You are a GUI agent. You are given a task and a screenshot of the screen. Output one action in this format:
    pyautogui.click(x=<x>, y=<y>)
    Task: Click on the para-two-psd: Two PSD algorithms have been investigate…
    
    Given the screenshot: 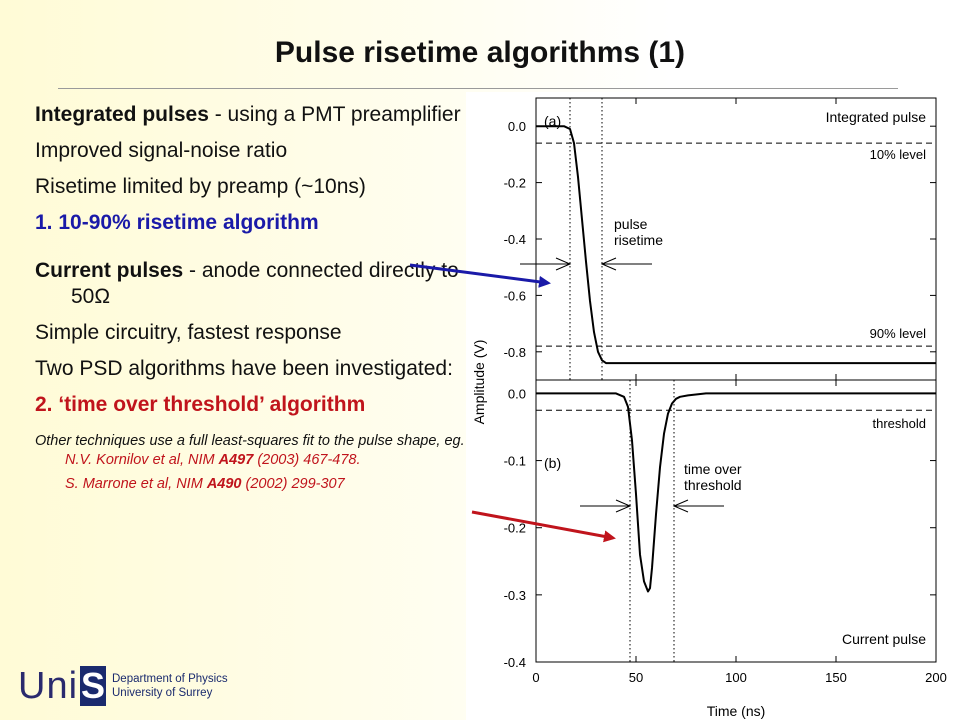 What is the action you would take?
    pyautogui.click(x=244, y=368)
    